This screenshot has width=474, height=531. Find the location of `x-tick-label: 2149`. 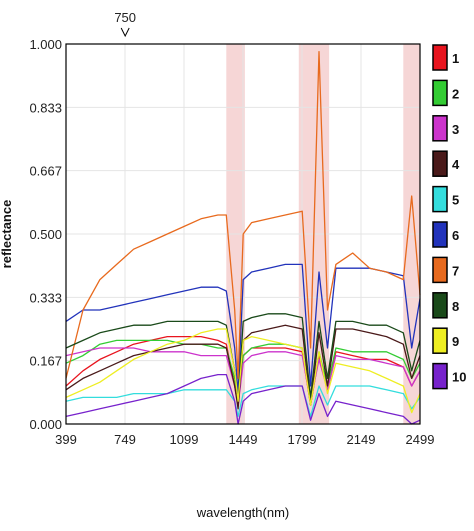

x-tick-label: 2149 is located at coordinates (361, 439).